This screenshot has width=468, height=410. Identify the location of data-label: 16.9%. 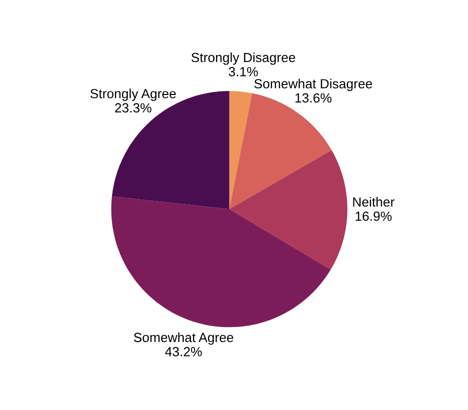
(374, 216).